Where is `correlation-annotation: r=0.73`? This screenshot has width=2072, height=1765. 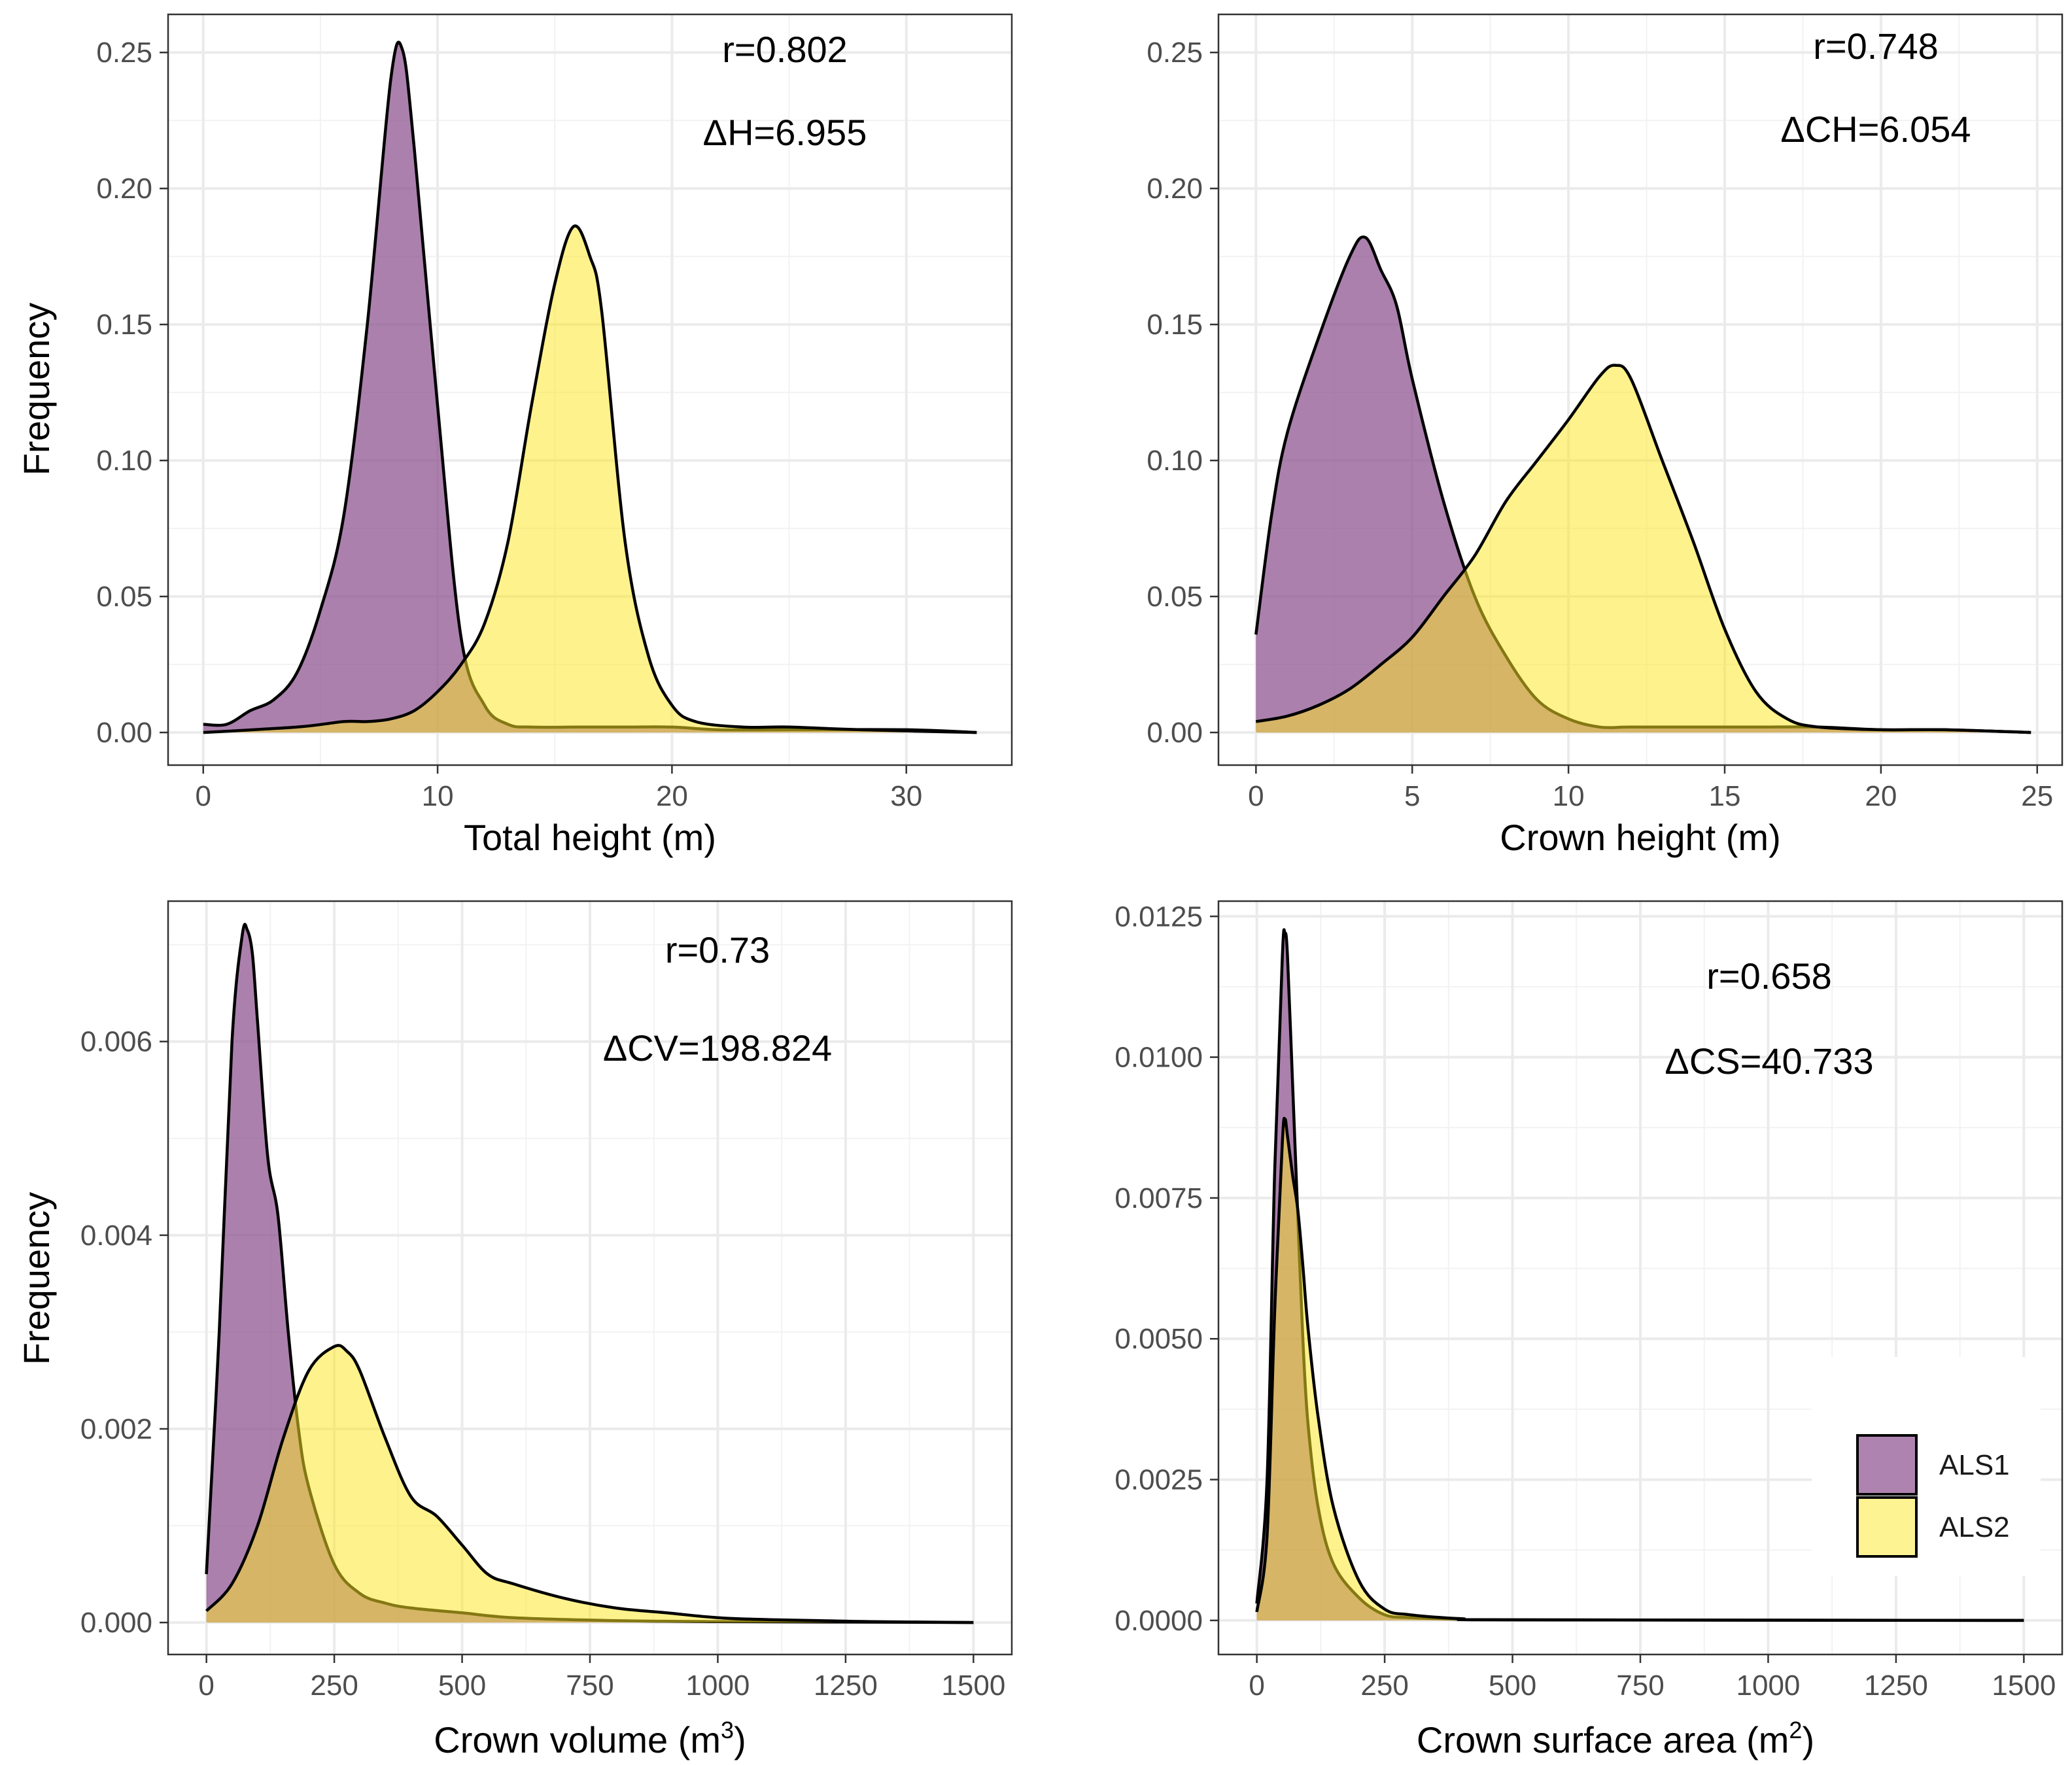 correlation-annotation: r=0.73 is located at coordinates (718, 949).